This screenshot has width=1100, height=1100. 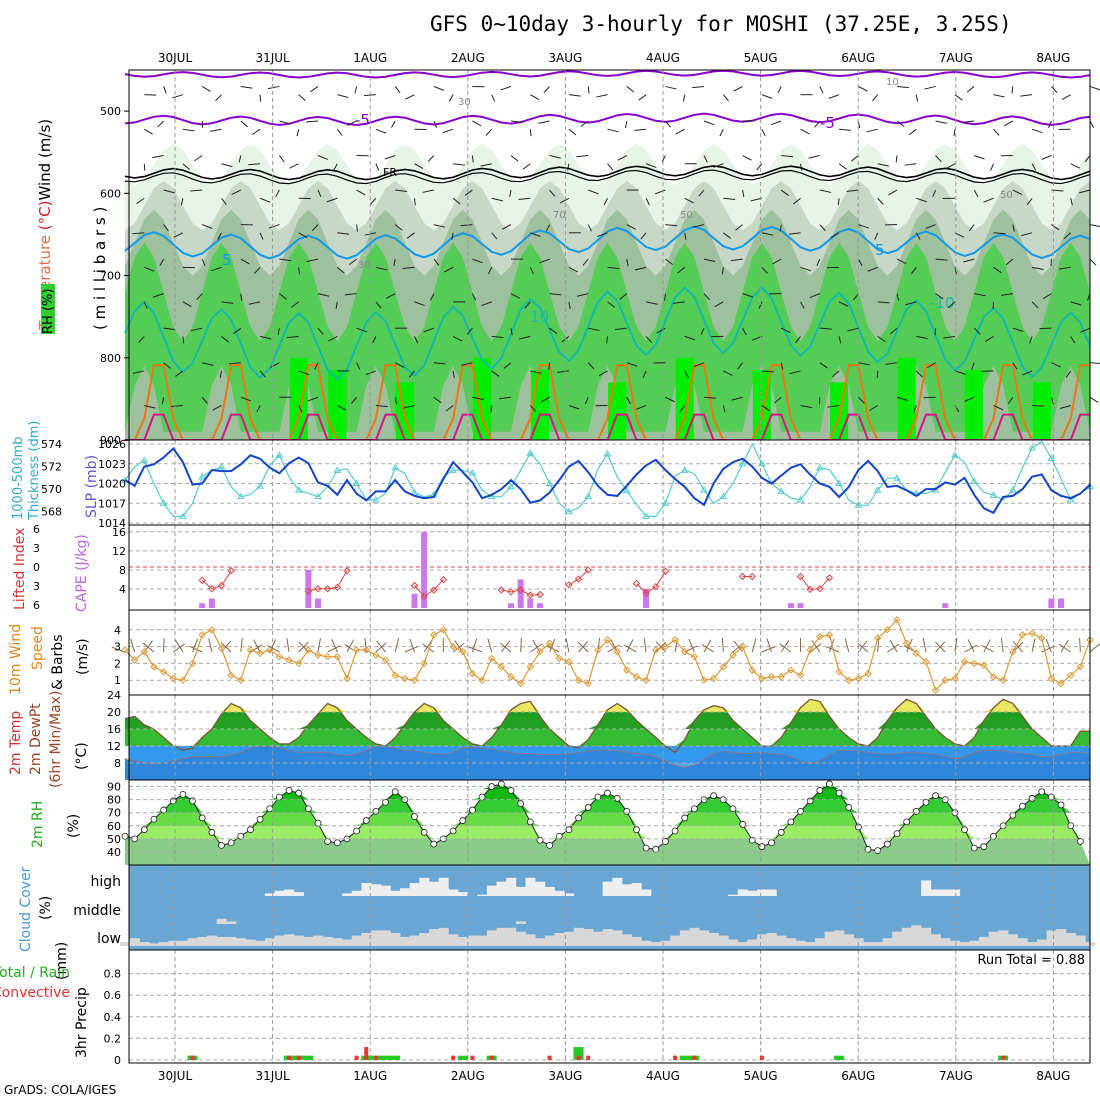 I want to click on ytick-label: 700, so click(x=110, y=276).